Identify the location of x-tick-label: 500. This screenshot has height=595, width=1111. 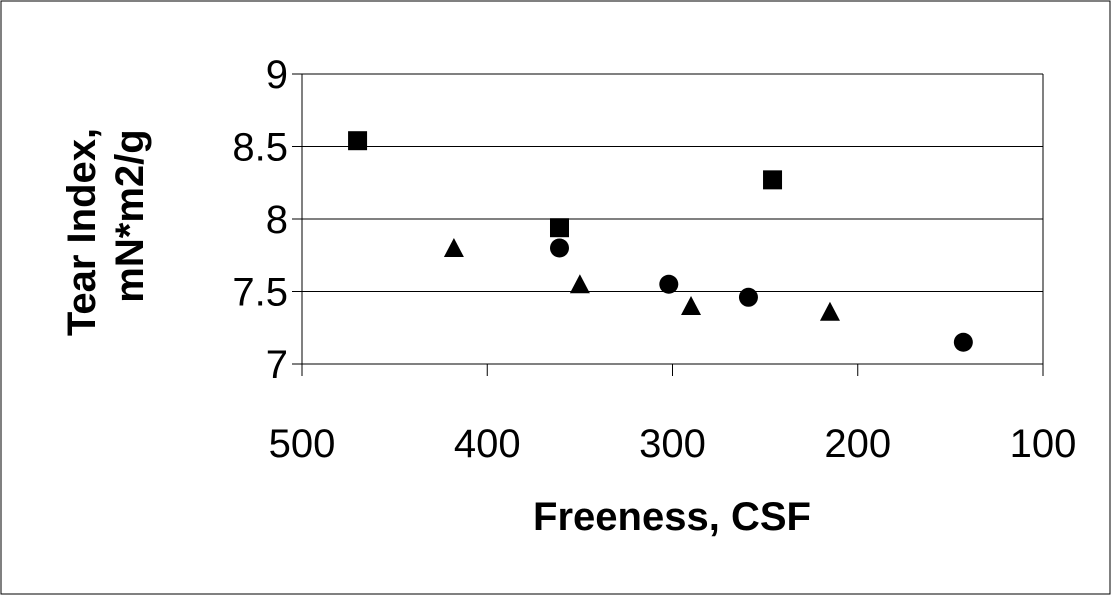
(302, 444).